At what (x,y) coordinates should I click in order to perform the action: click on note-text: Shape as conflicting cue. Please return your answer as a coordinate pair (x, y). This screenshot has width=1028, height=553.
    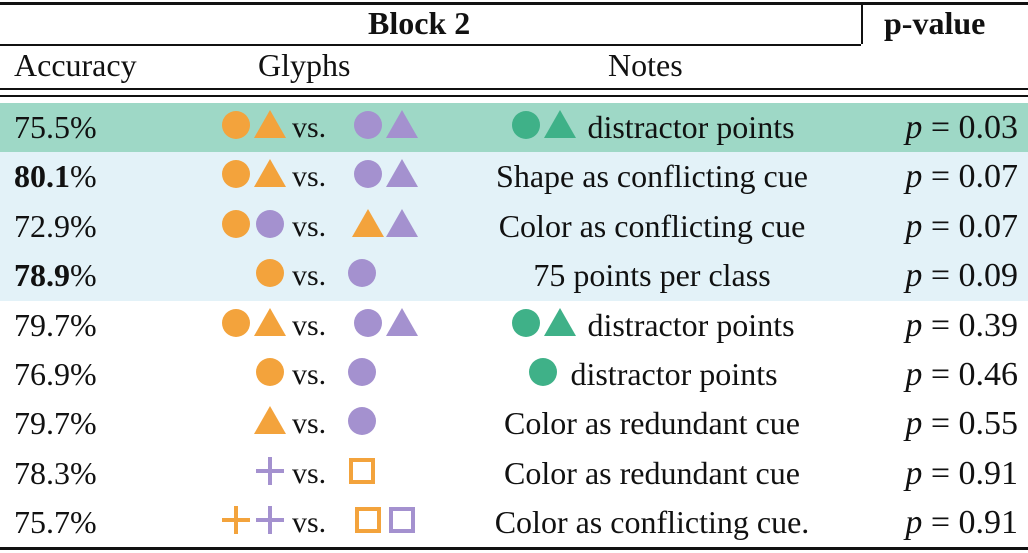
    Looking at the image, I should click on (652, 176).